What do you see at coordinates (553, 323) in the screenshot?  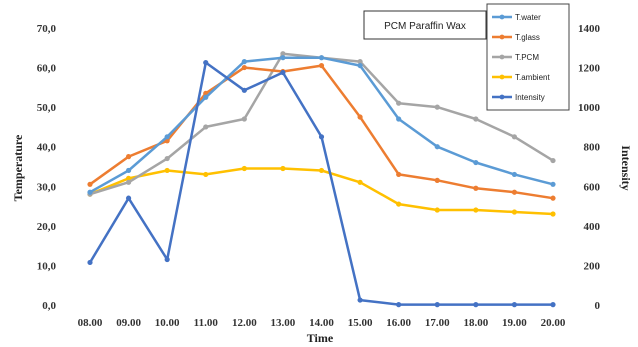 I see `x-tick-label: 20.00` at bounding box center [553, 323].